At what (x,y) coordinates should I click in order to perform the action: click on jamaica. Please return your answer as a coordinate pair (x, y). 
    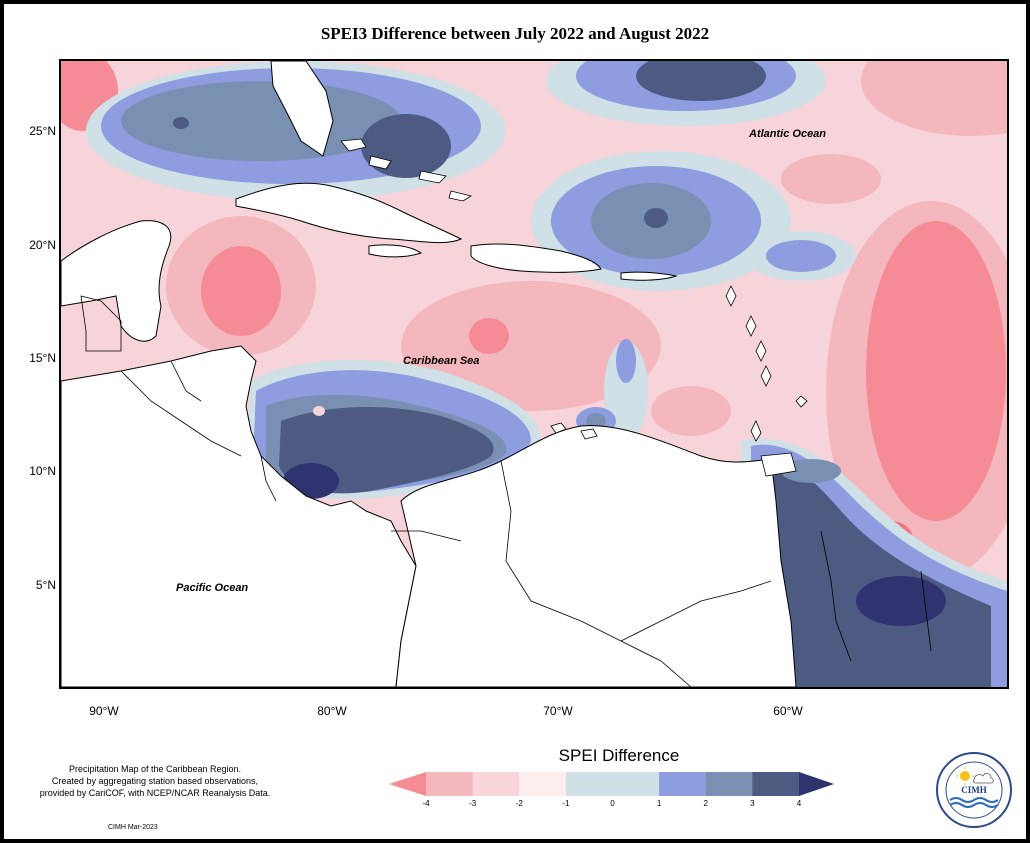
    Looking at the image, I should click on (395, 251).